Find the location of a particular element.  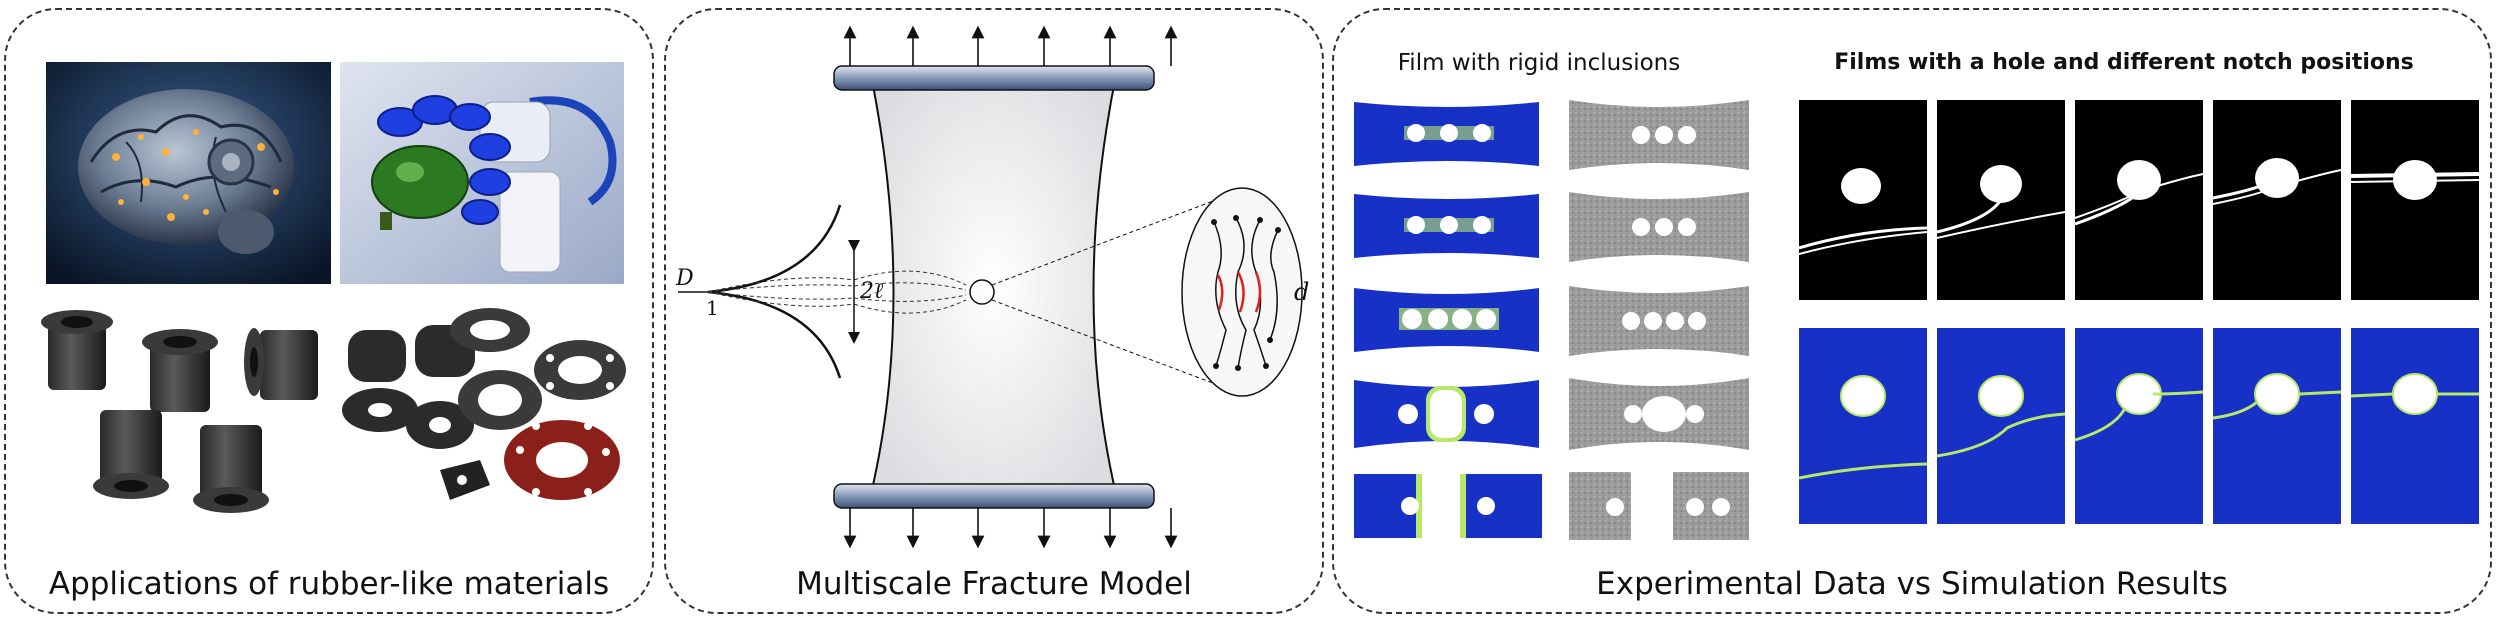

label-one: 1 is located at coordinates (712, 308).